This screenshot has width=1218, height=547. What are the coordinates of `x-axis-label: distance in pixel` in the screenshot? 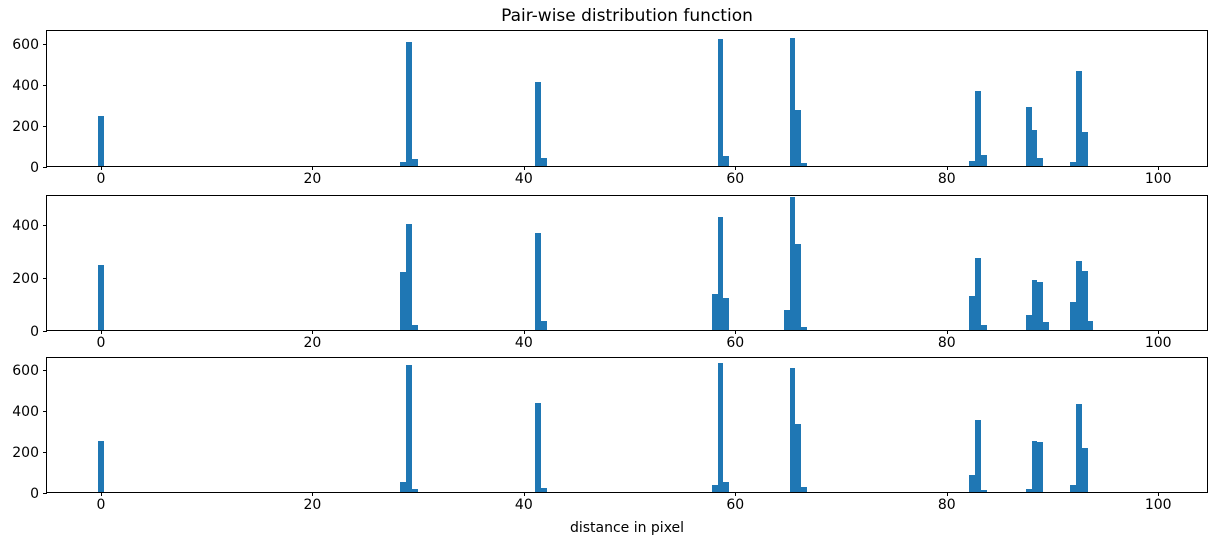 It's located at (627, 528).